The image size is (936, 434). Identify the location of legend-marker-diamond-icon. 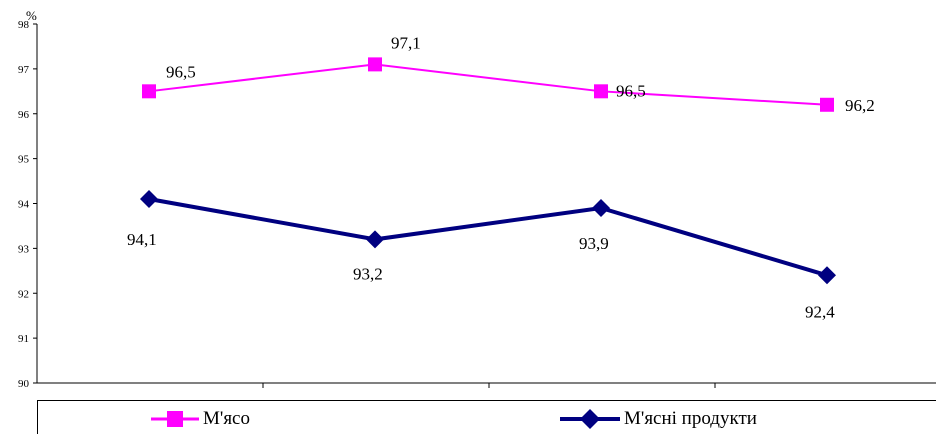
(590, 419).